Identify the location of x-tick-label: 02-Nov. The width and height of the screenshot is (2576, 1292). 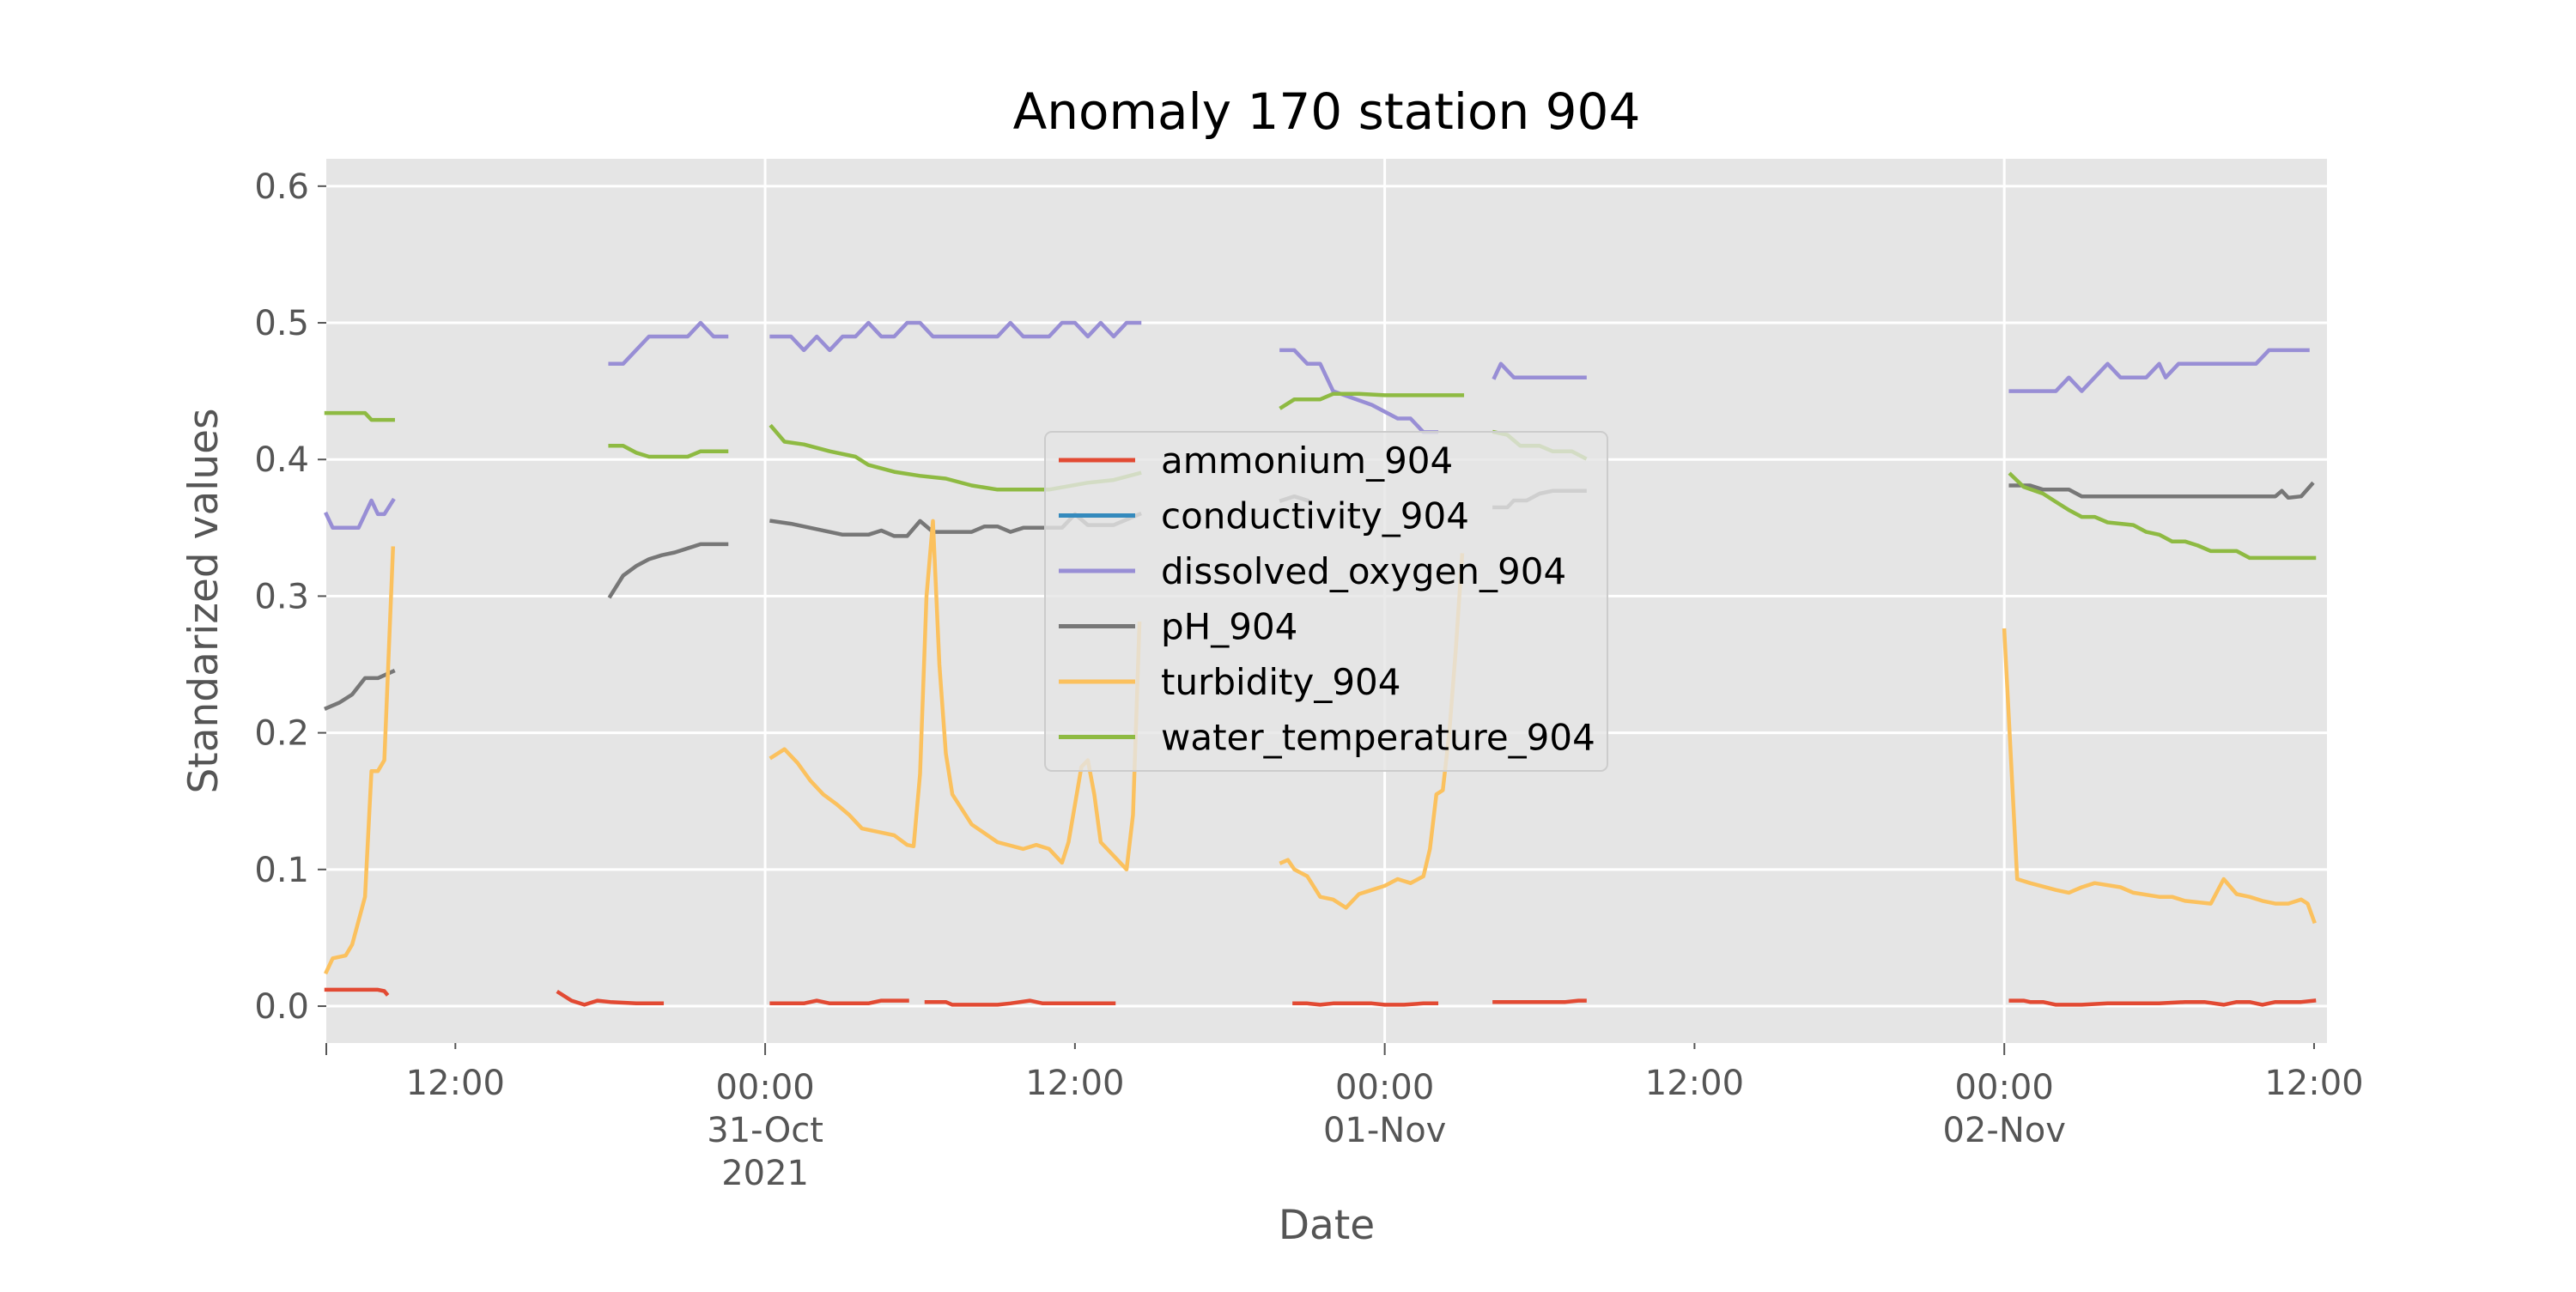
(2004, 1130).